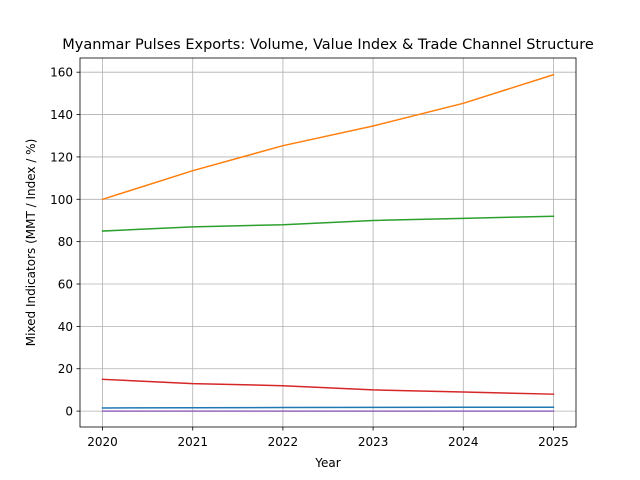 This screenshot has width=640, height=480. I want to click on x-tick-label: 2023, so click(373, 442).